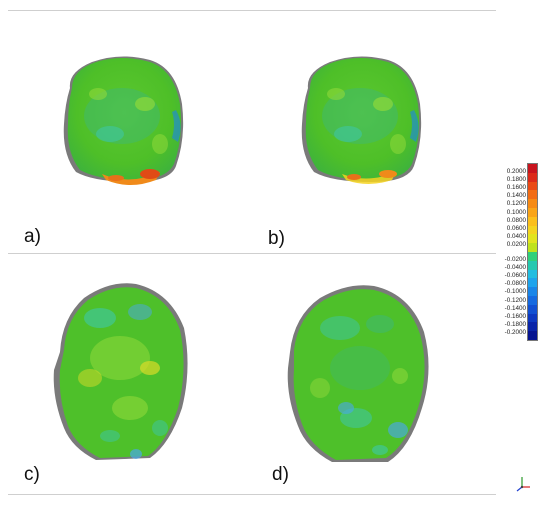 The width and height of the screenshot is (550, 506). What do you see at coordinates (276, 238) in the screenshot?
I see `panel-label: b)` at bounding box center [276, 238].